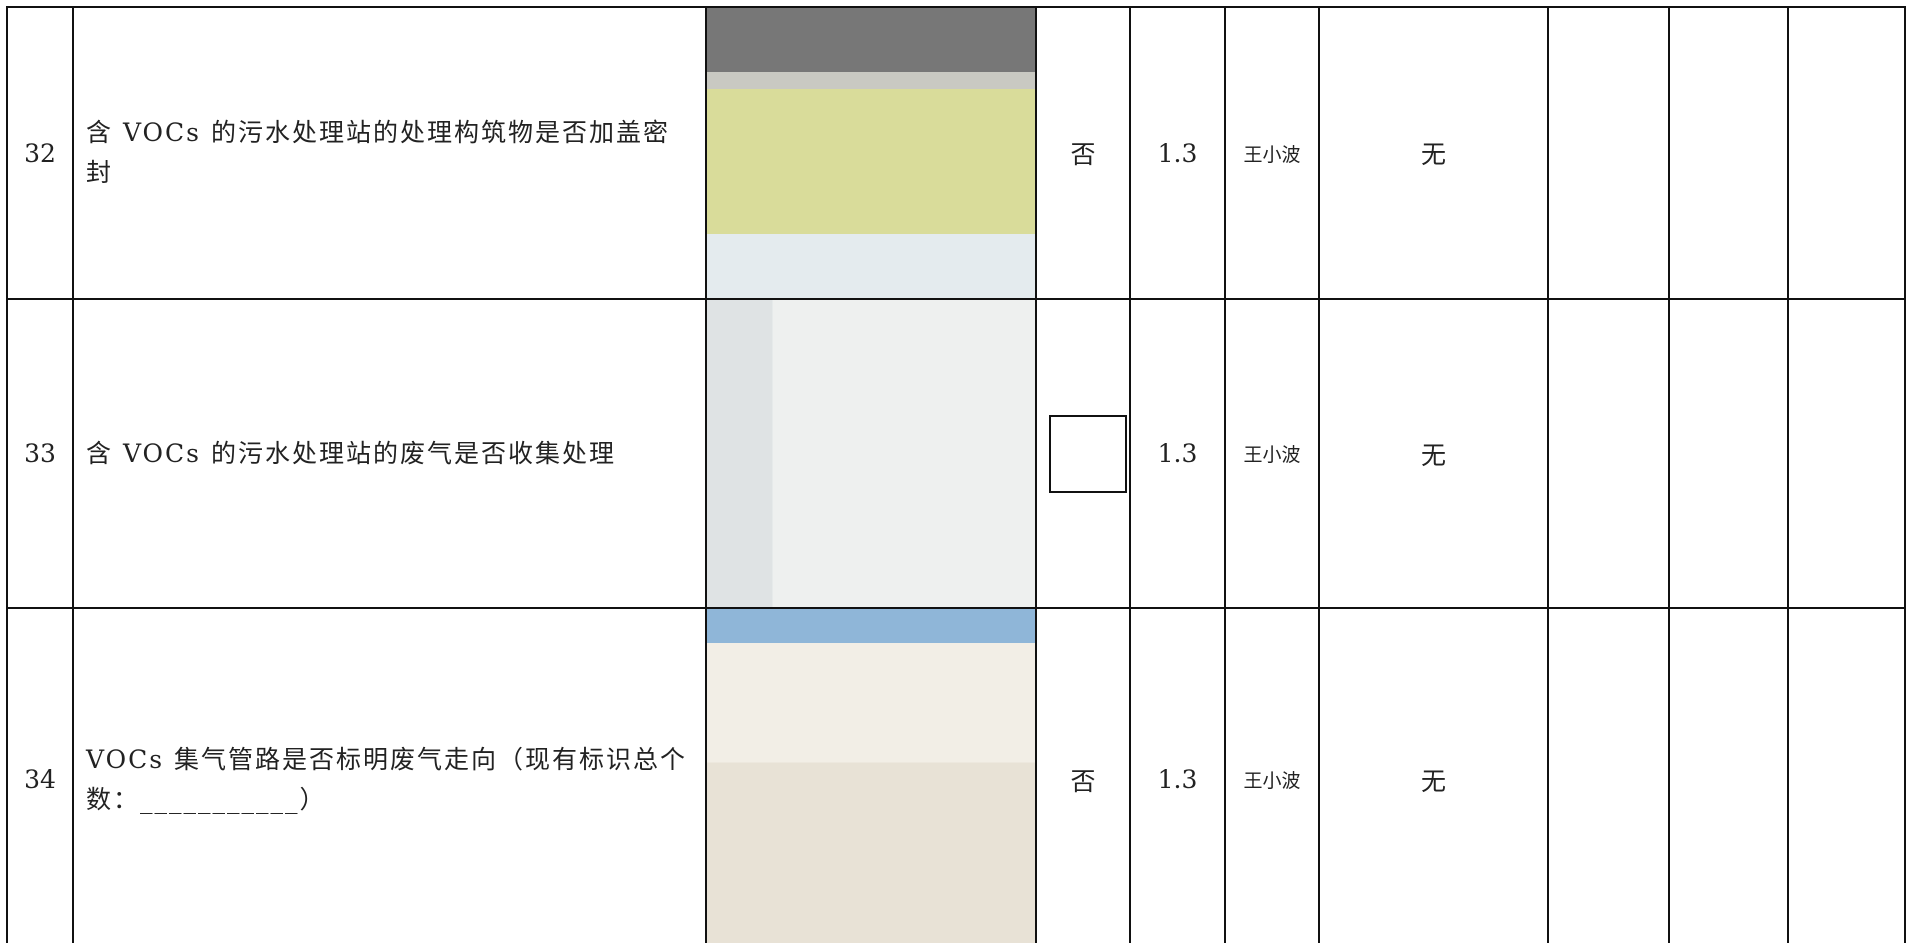 This screenshot has height=943, width=1910. I want to click on row-number-text: 32, so click(40, 153).